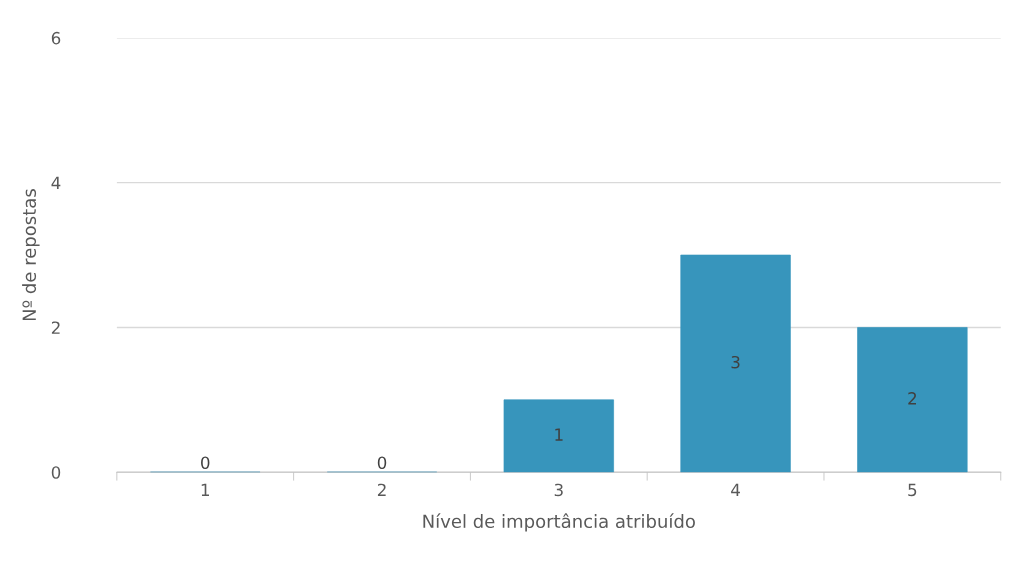  I want to click on x-tick-label: 4, so click(735, 490).